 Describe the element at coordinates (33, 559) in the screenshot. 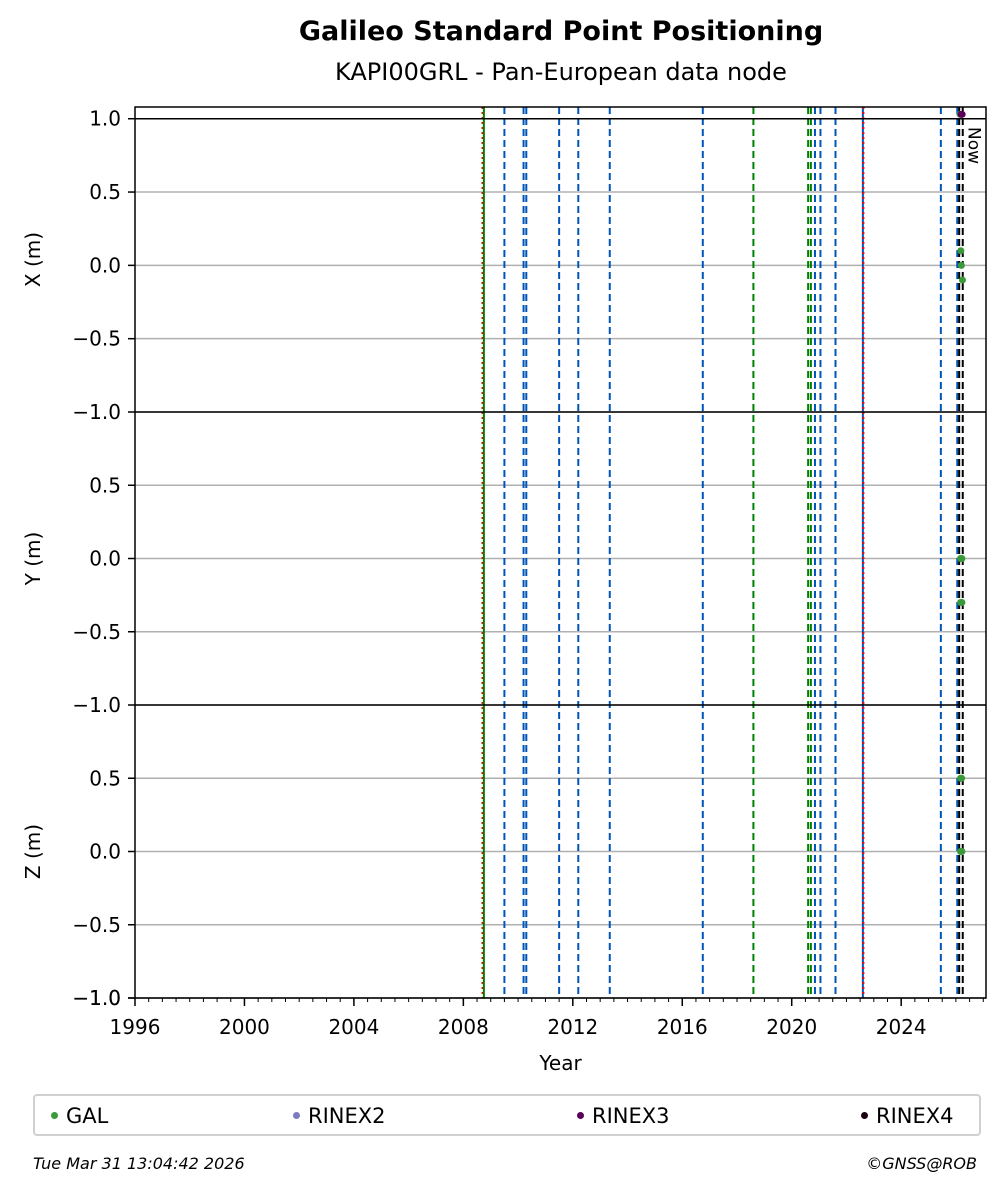

I see `y-axis-label: Y (m)` at that location.